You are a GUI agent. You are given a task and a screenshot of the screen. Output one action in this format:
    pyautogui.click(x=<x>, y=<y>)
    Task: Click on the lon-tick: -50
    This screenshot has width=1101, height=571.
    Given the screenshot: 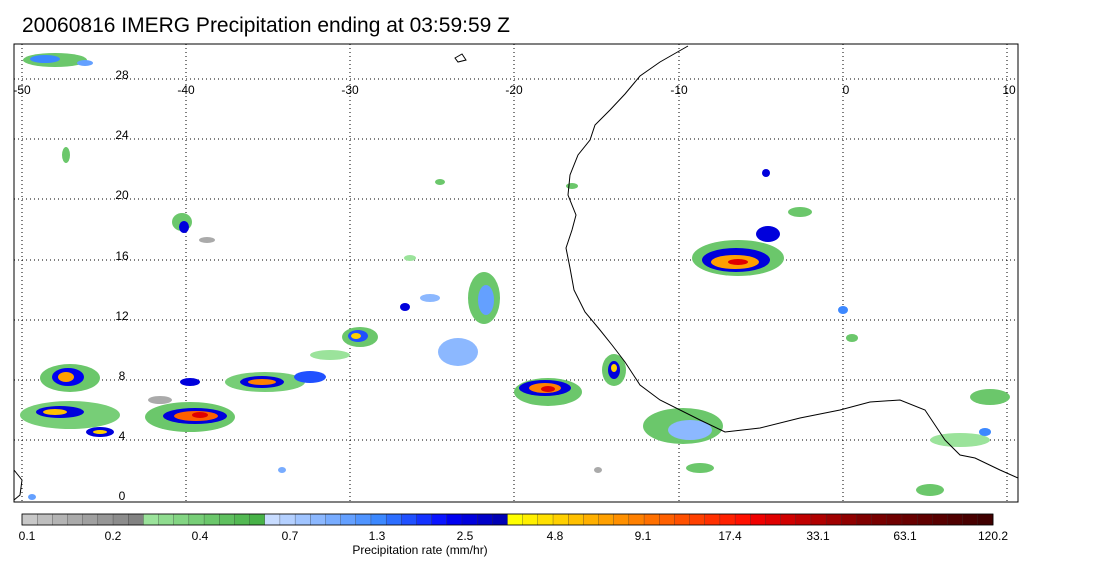 What is the action you would take?
    pyautogui.click(x=22, y=90)
    